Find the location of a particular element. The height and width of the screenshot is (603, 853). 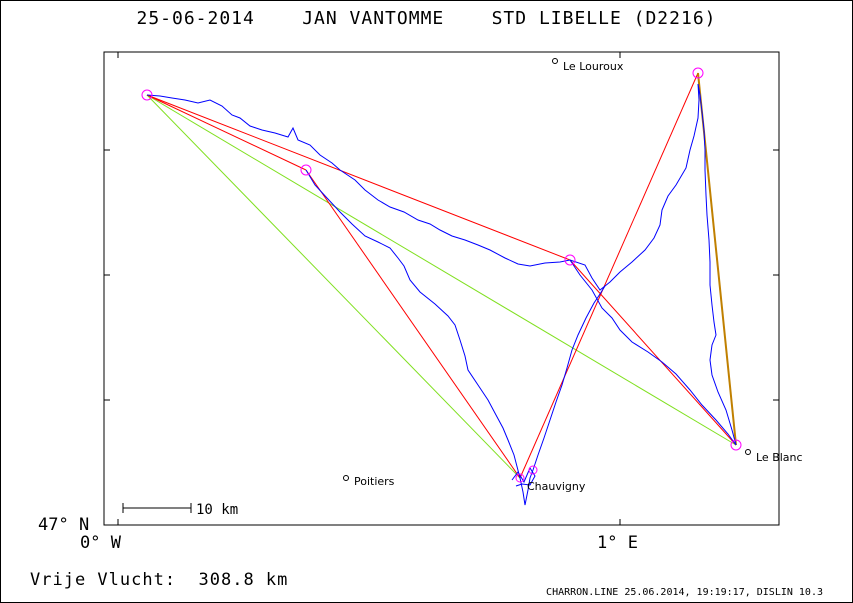

town-label: Chauvigny is located at coordinates (556, 486).